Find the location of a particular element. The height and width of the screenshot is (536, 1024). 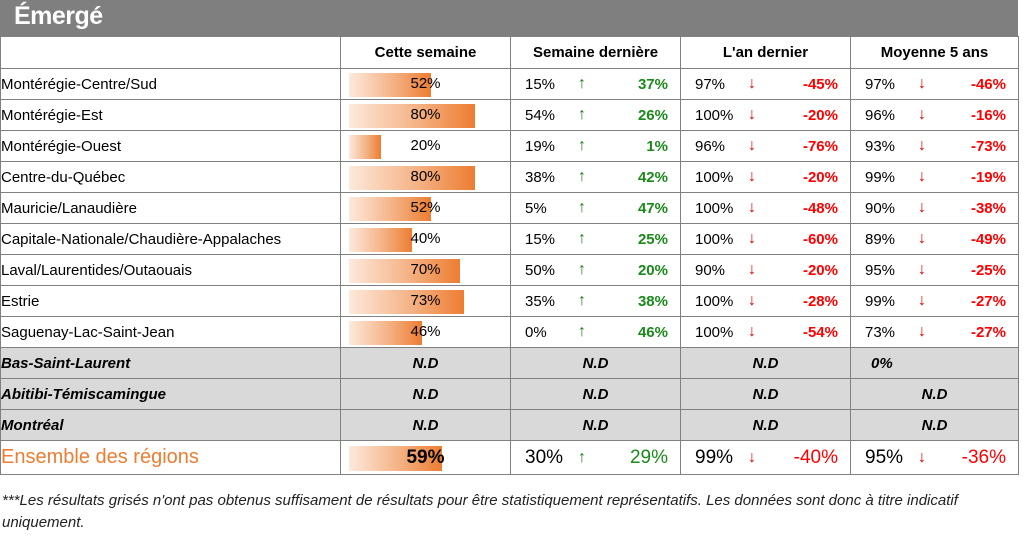

last-week-diff: 47% is located at coordinates (652, 208).